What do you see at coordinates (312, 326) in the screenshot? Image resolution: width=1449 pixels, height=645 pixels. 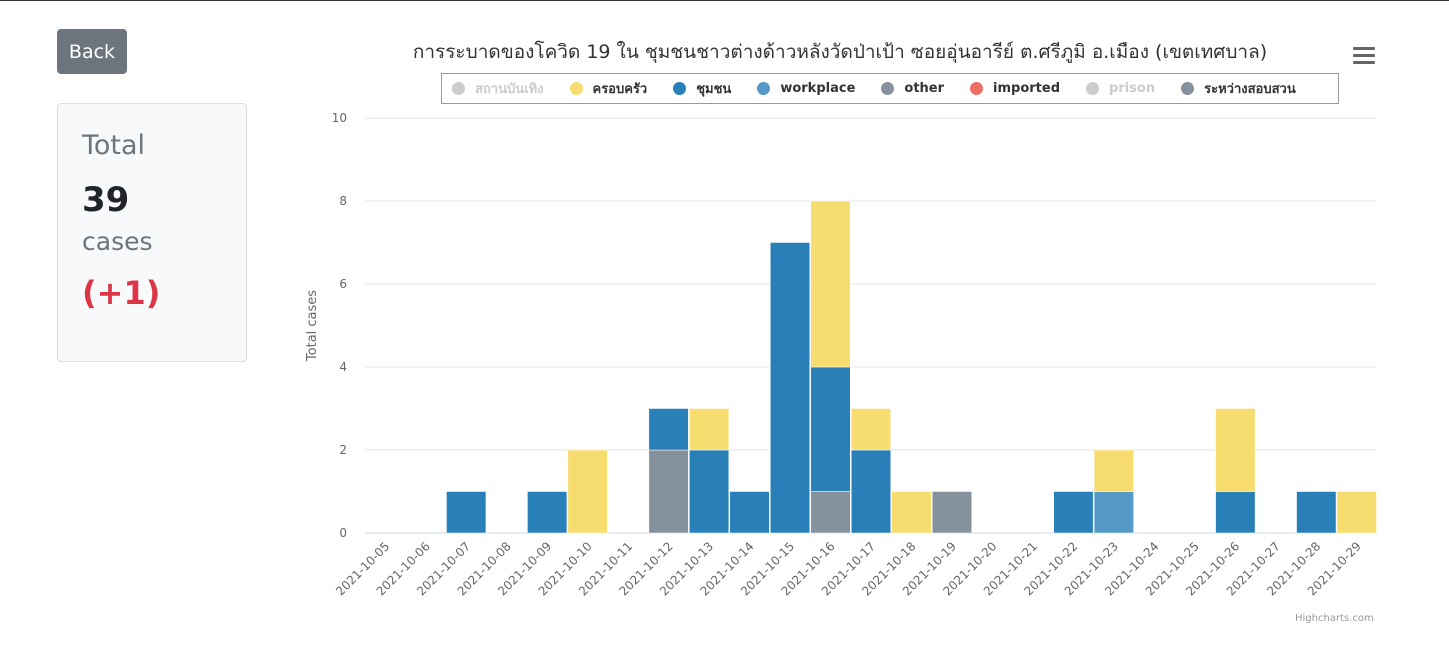 I see `y-axis-title: Total cases` at bounding box center [312, 326].